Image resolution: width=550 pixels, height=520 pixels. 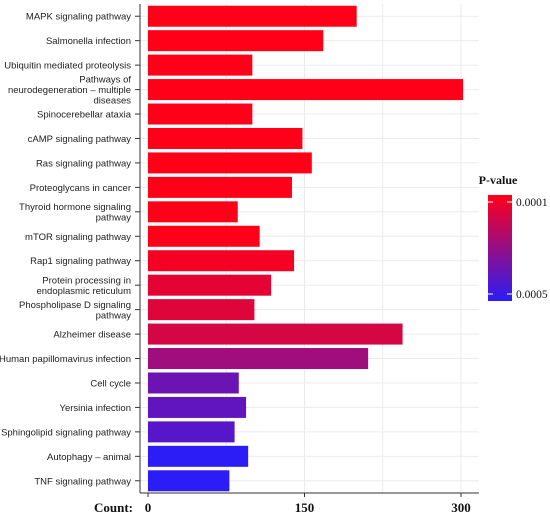 What do you see at coordinates (110, 383) in the screenshot?
I see `category-label: Cell cycle` at bounding box center [110, 383].